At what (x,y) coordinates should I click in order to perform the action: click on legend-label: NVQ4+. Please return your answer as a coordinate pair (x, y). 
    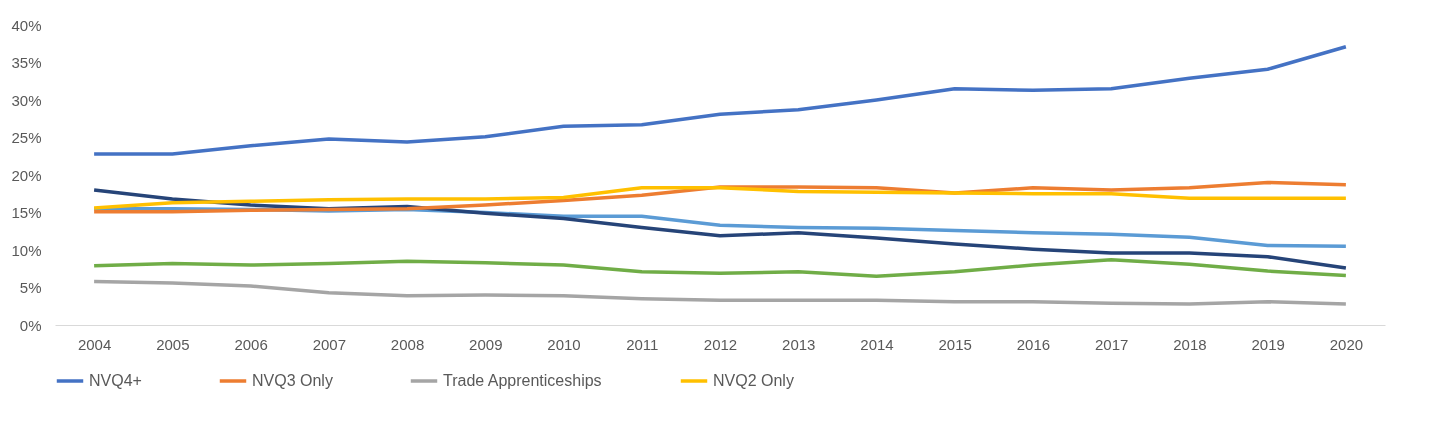
    Looking at the image, I should click on (115, 380).